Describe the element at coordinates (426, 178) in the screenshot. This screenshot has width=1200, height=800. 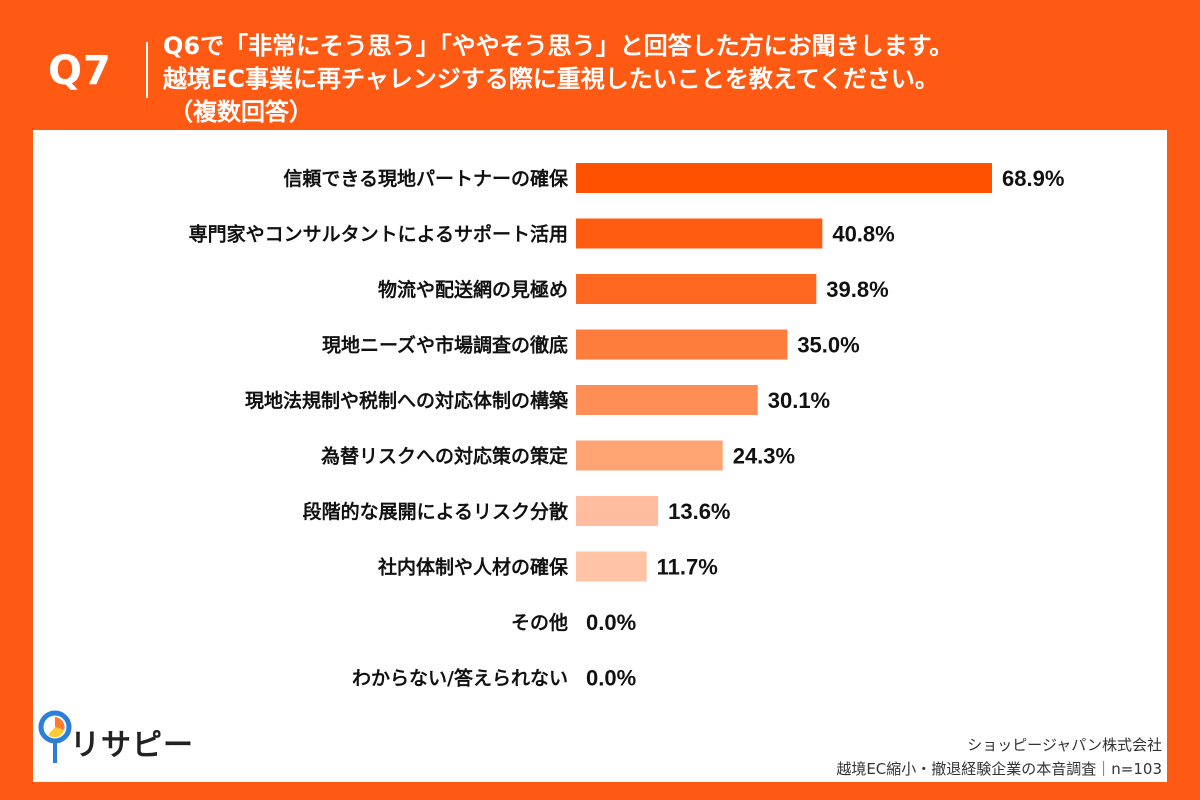
I see `category-label: 信頼できる現地パートナーの確保` at that location.